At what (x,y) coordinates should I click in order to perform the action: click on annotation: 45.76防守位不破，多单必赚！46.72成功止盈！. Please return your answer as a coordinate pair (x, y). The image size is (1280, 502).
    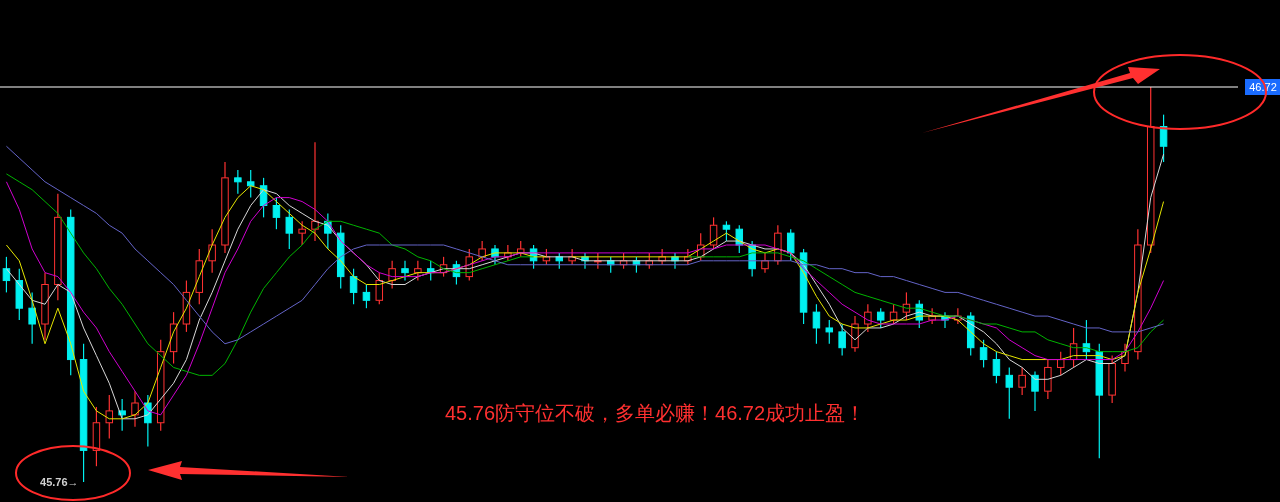
    Looking at the image, I should click on (655, 413).